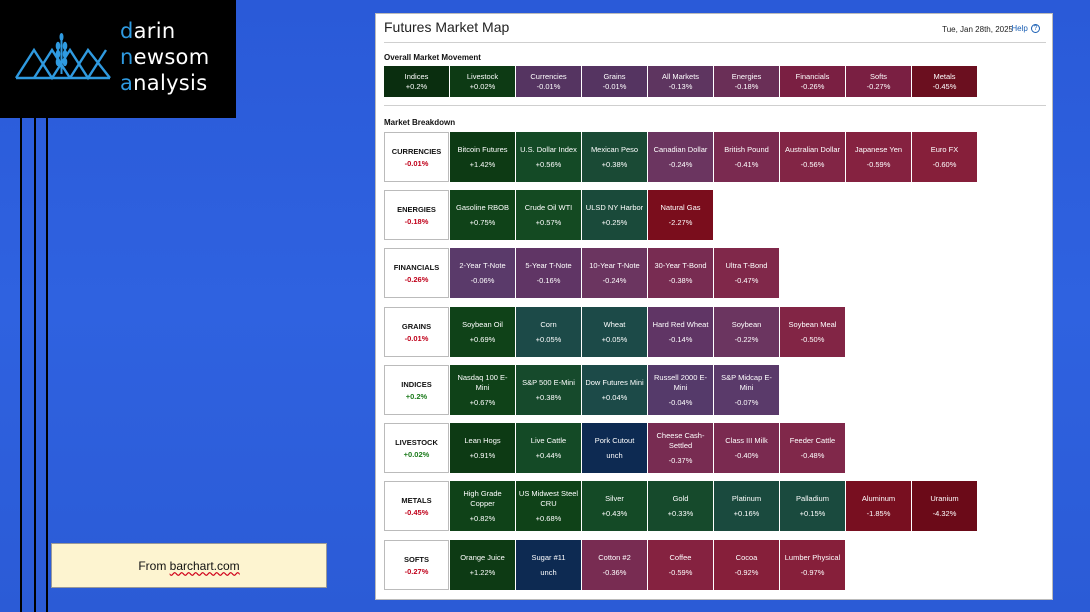 This screenshot has height=612, width=1090. I want to click on tile-name: Ultra T-Bond, so click(746, 265).